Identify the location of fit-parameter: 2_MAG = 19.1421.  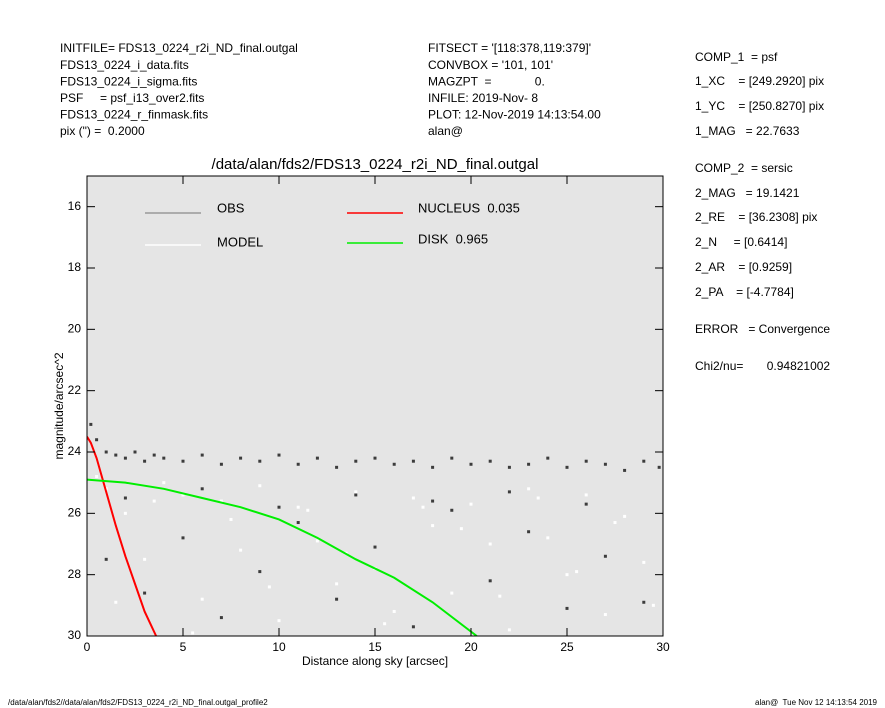
(747, 193).